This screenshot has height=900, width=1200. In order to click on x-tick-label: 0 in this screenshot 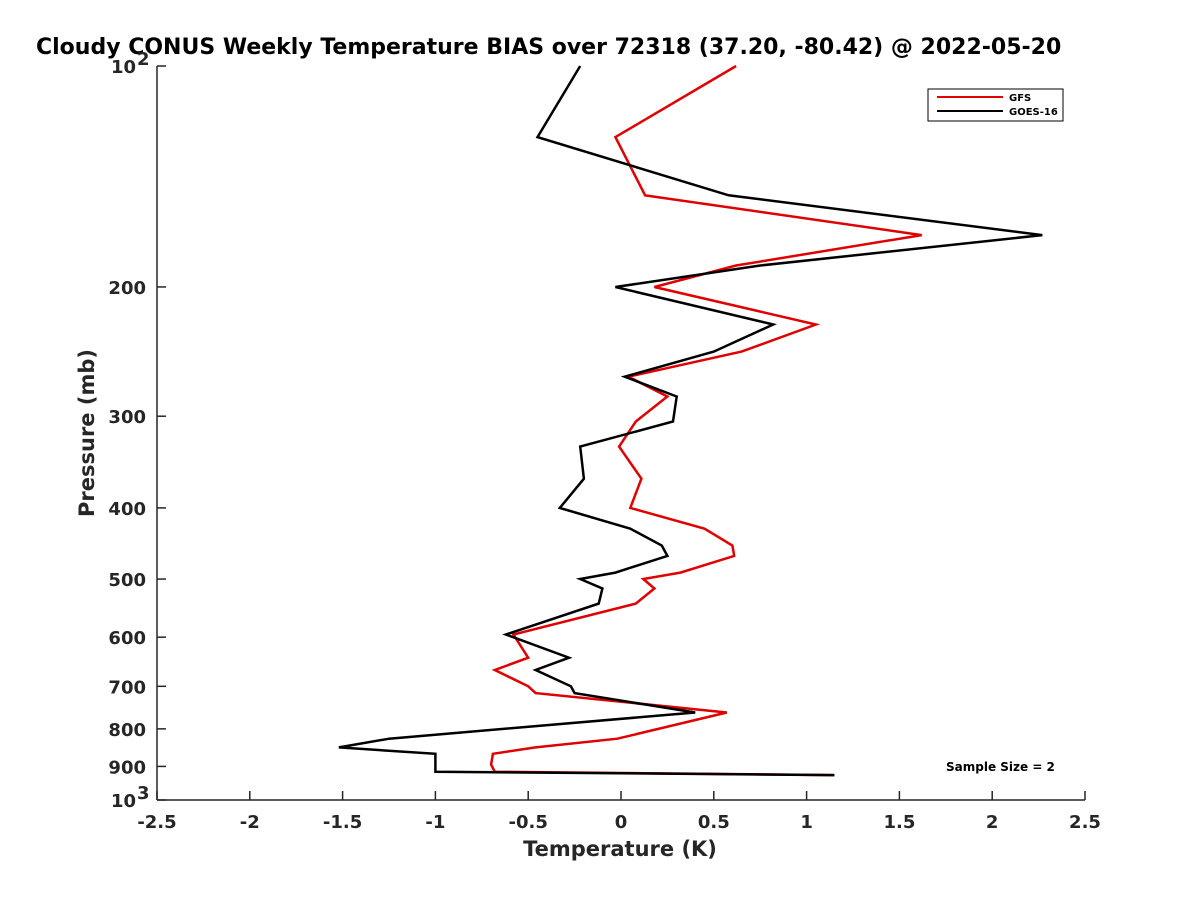, I will do `click(621, 822)`.